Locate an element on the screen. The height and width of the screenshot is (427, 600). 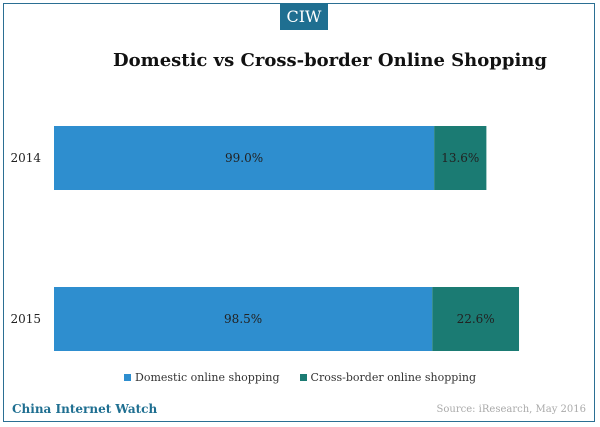
legend-swatch-cross-border is located at coordinates (303, 377).